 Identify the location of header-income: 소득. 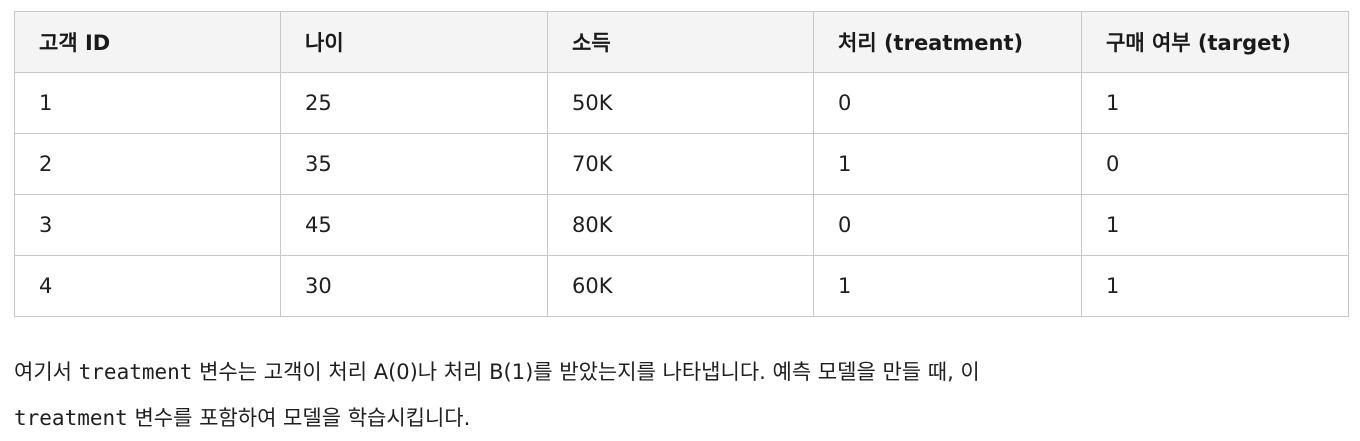
(680, 42).